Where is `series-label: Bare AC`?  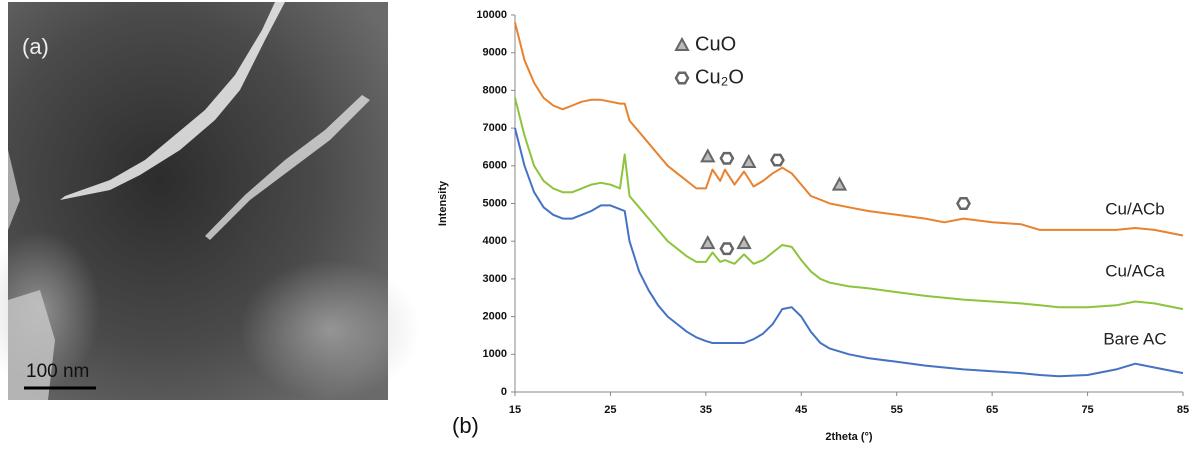
series-label: Bare AC is located at coordinates (1134, 338).